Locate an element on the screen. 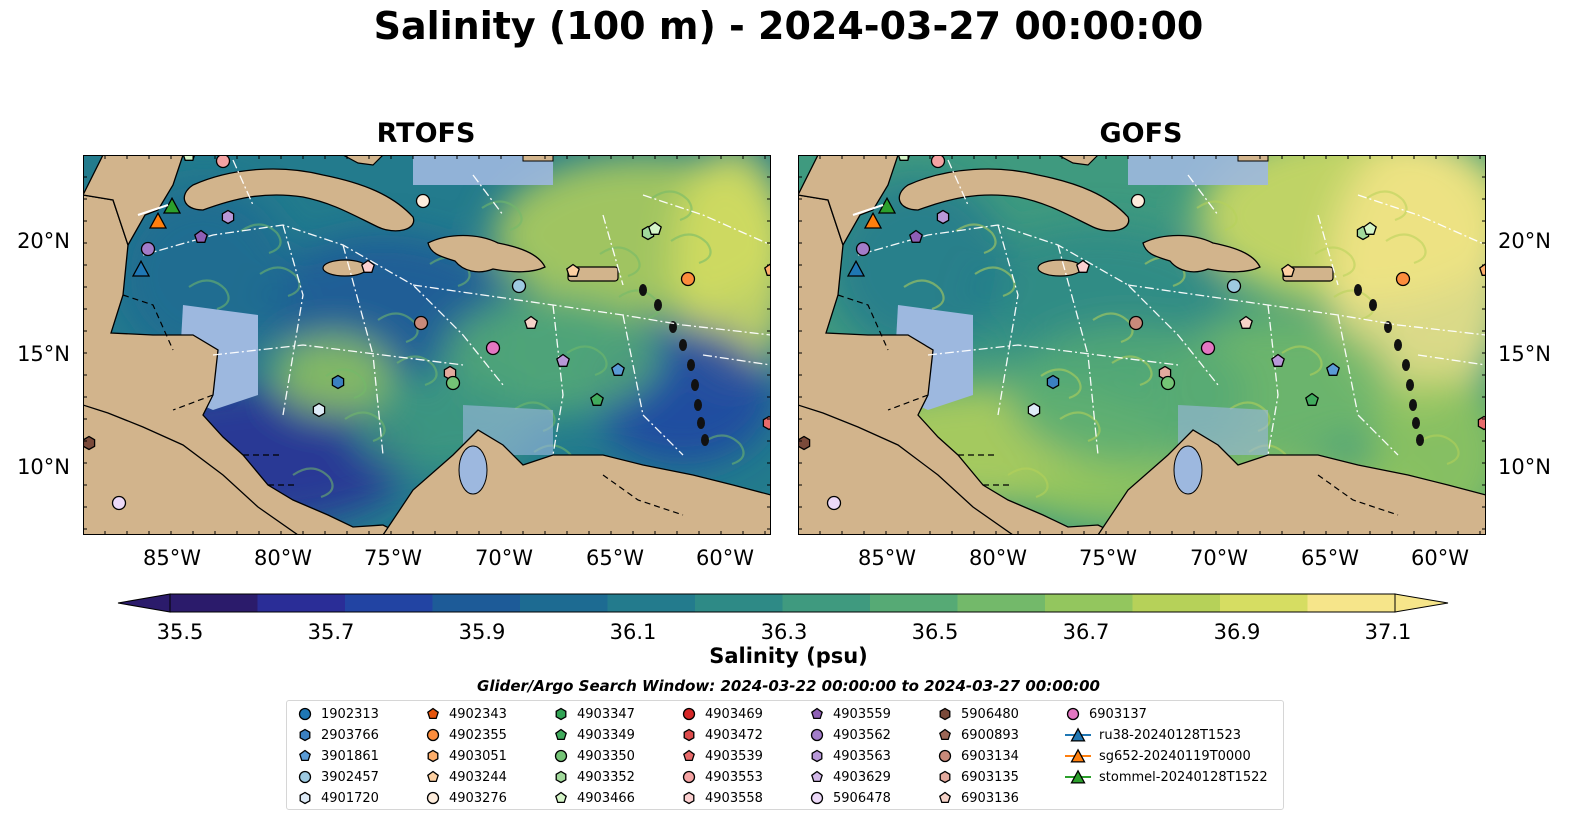 The width and height of the screenshot is (1577, 826). cb-tick-36-7: 36.7 is located at coordinates (1086, 632).